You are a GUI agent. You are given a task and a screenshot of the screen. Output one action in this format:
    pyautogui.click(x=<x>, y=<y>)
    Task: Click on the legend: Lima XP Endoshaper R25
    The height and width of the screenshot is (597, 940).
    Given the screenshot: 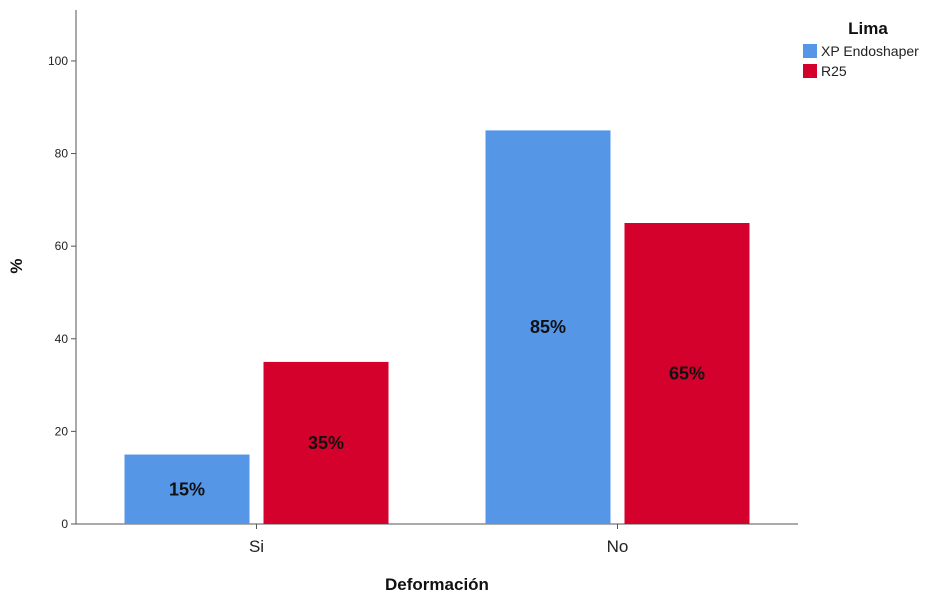 What is the action you would take?
    pyautogui.click(x=861, y=49)
    